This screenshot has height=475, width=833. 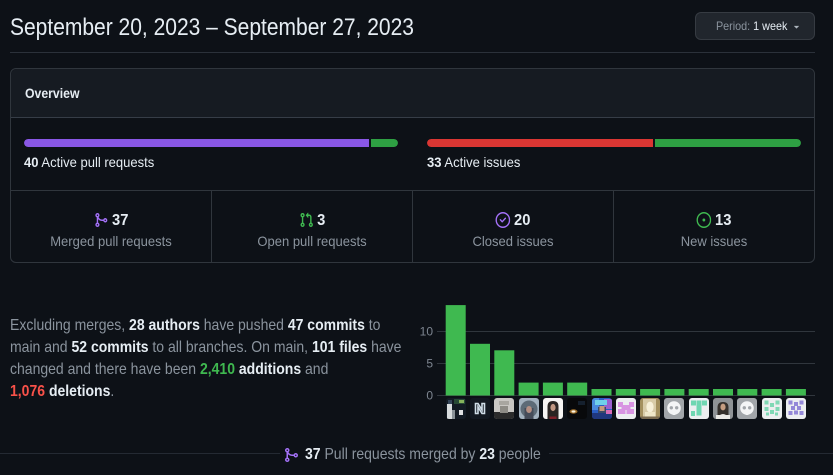 What do you see at coordinates (426, 331) in the screenshot?
I see `svg-text: 10` at bounding box center [426, 331].